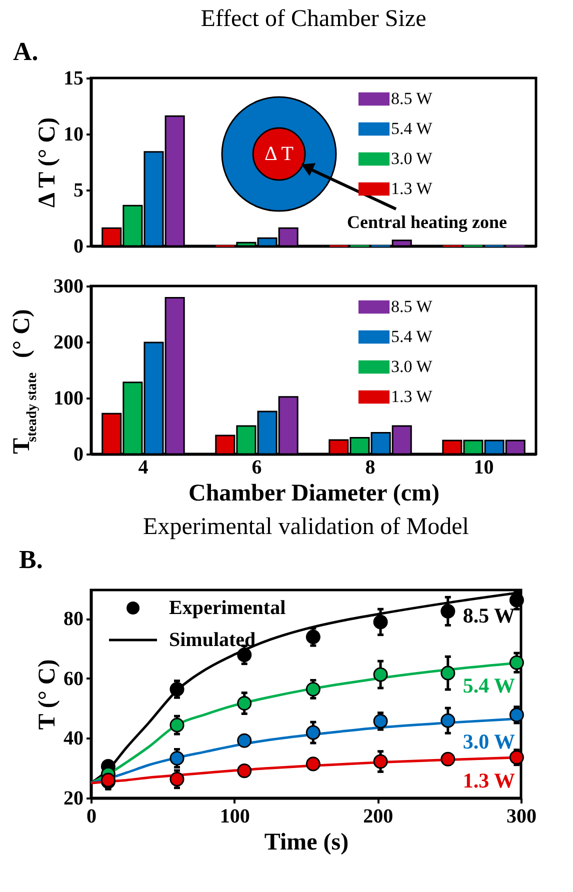 This screenshot has height=892, width=573. What do you see at coordinates (488, 742) in the screenshot?
I see `annotation: 3.0 W` at bounding box center [488, 742].